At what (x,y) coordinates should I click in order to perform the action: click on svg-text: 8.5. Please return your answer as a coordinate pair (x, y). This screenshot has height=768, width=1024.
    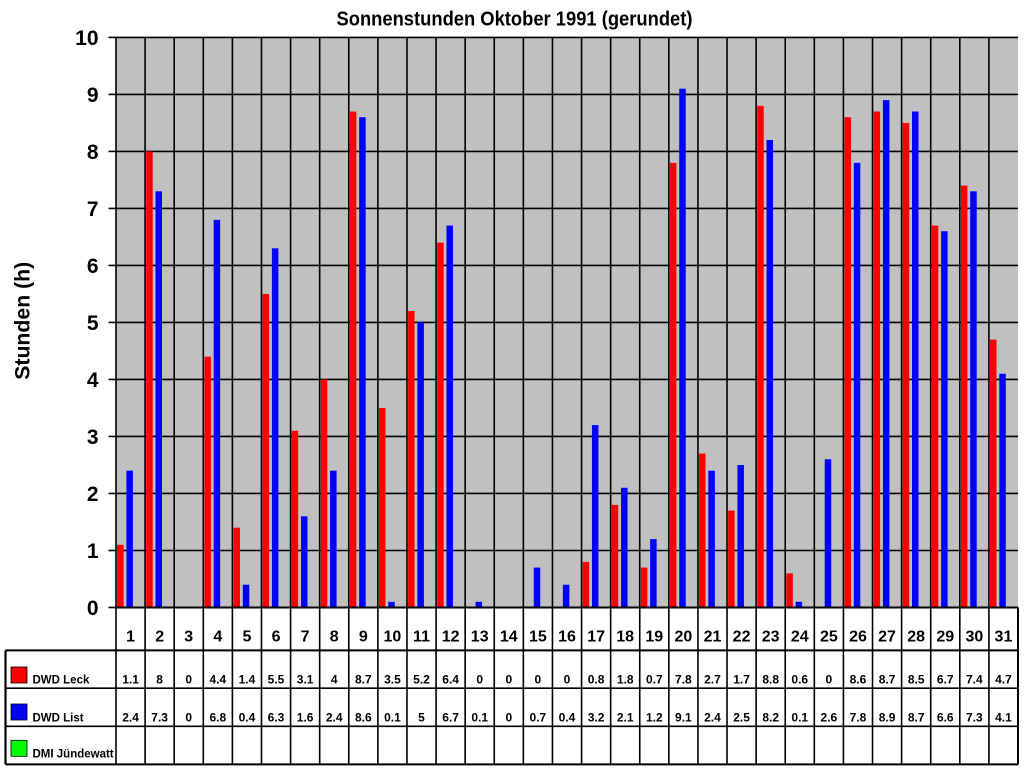
    Looking at the image, I should click on (916, 680).